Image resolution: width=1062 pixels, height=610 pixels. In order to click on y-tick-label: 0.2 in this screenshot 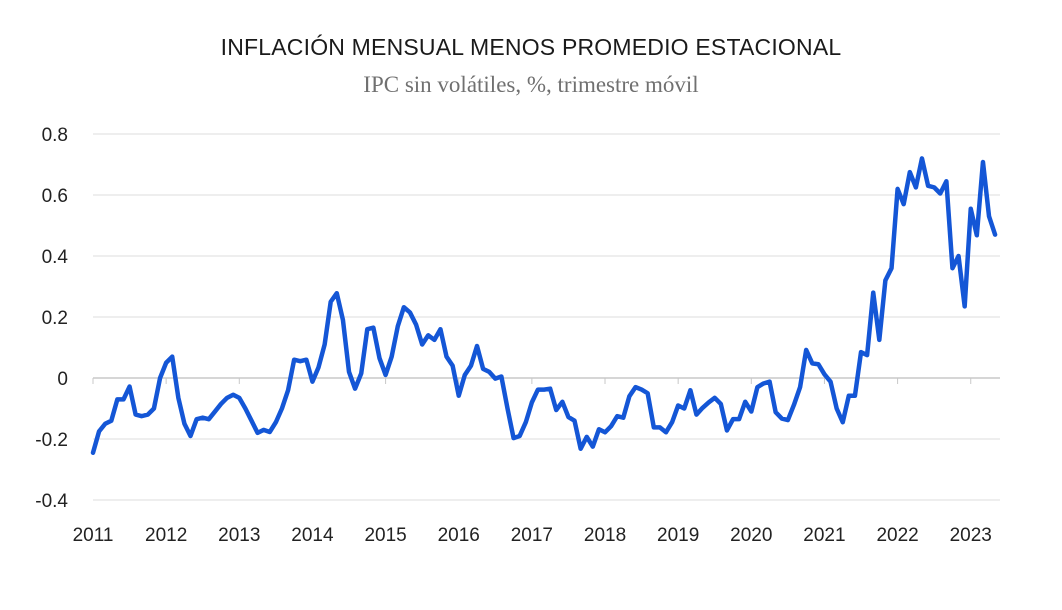, I will do `click(55, 318)`.